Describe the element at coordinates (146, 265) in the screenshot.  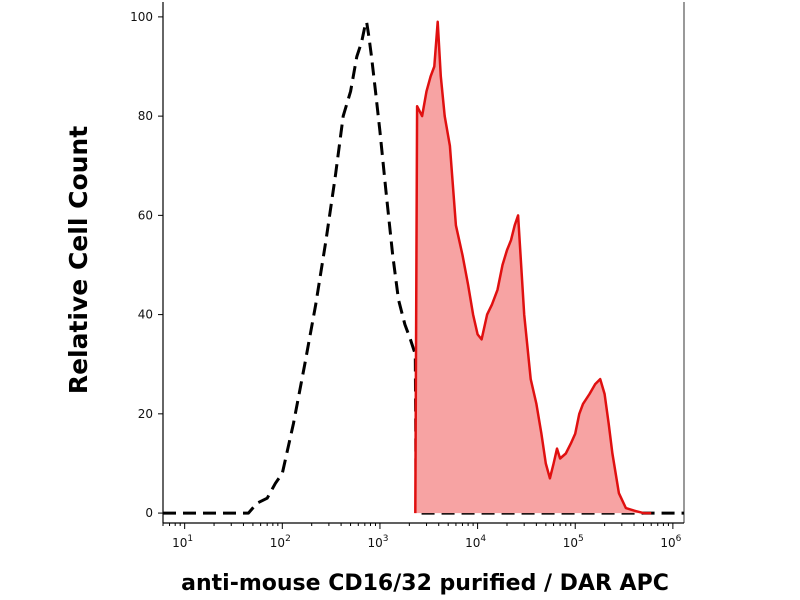
I see `y-axis: 0 20 40 60 80 100` at that location.